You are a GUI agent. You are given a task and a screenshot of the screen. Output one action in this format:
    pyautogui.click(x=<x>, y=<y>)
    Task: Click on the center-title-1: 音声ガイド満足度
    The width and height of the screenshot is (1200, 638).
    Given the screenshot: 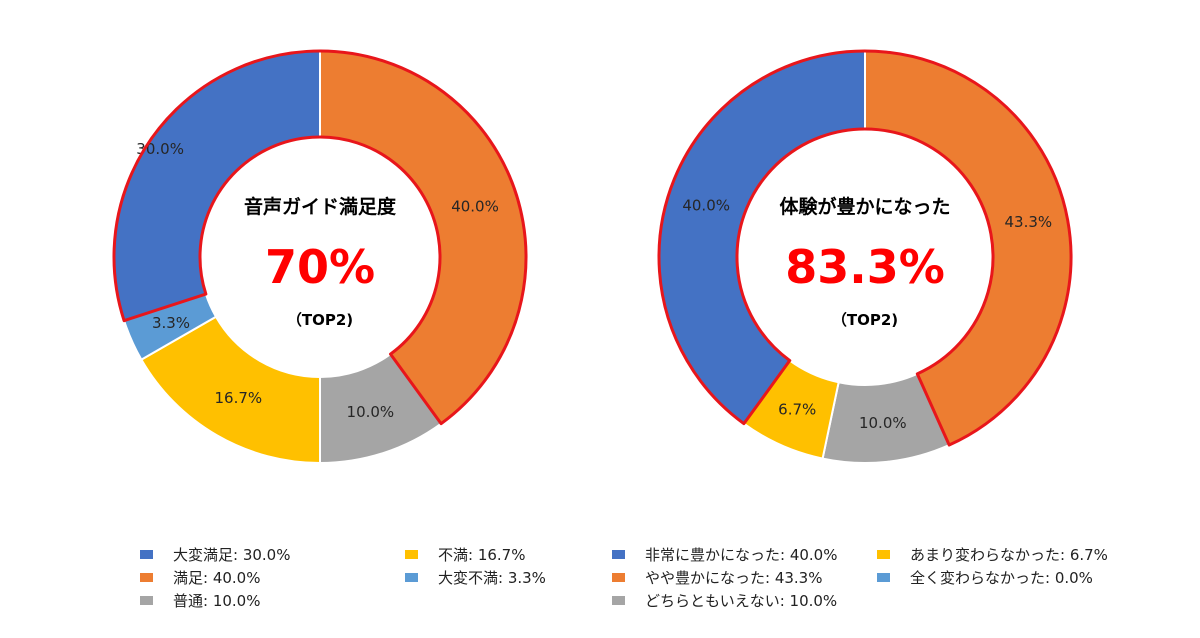 What is the action you would take?
    pyautogui.click(x=320, y=206)
    